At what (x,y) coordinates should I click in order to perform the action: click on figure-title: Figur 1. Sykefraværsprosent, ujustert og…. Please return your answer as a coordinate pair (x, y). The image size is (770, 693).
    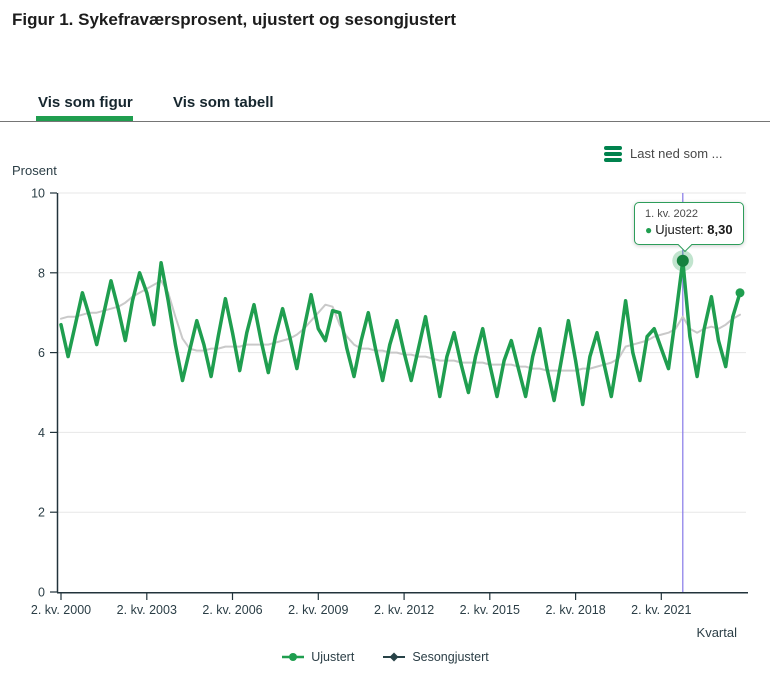
    Looking at the image, I should click on (234, 19).